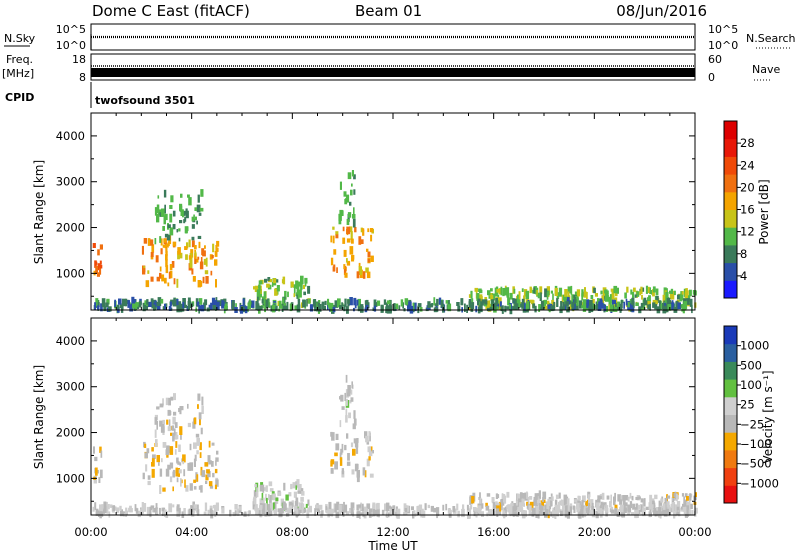  Describe the element at coordinates (82, 77) in the screenshot. I see `freq-bottom-tick: 8` at that location.